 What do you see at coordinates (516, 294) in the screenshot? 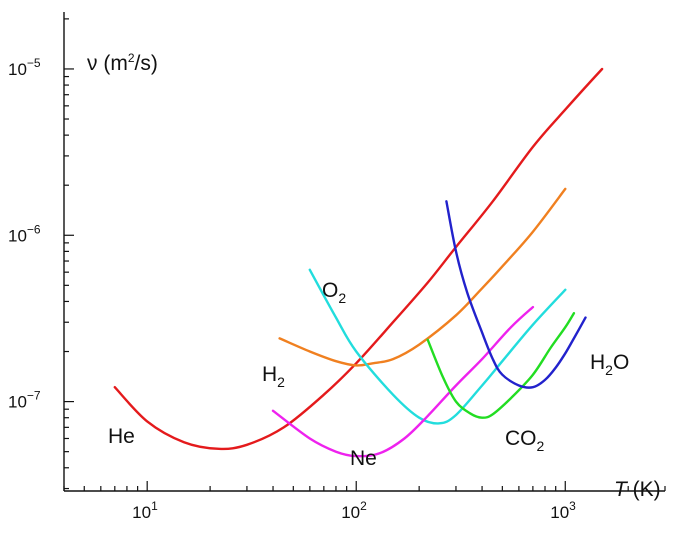
I see `curve-h2o` at bounding box center [516, 294].